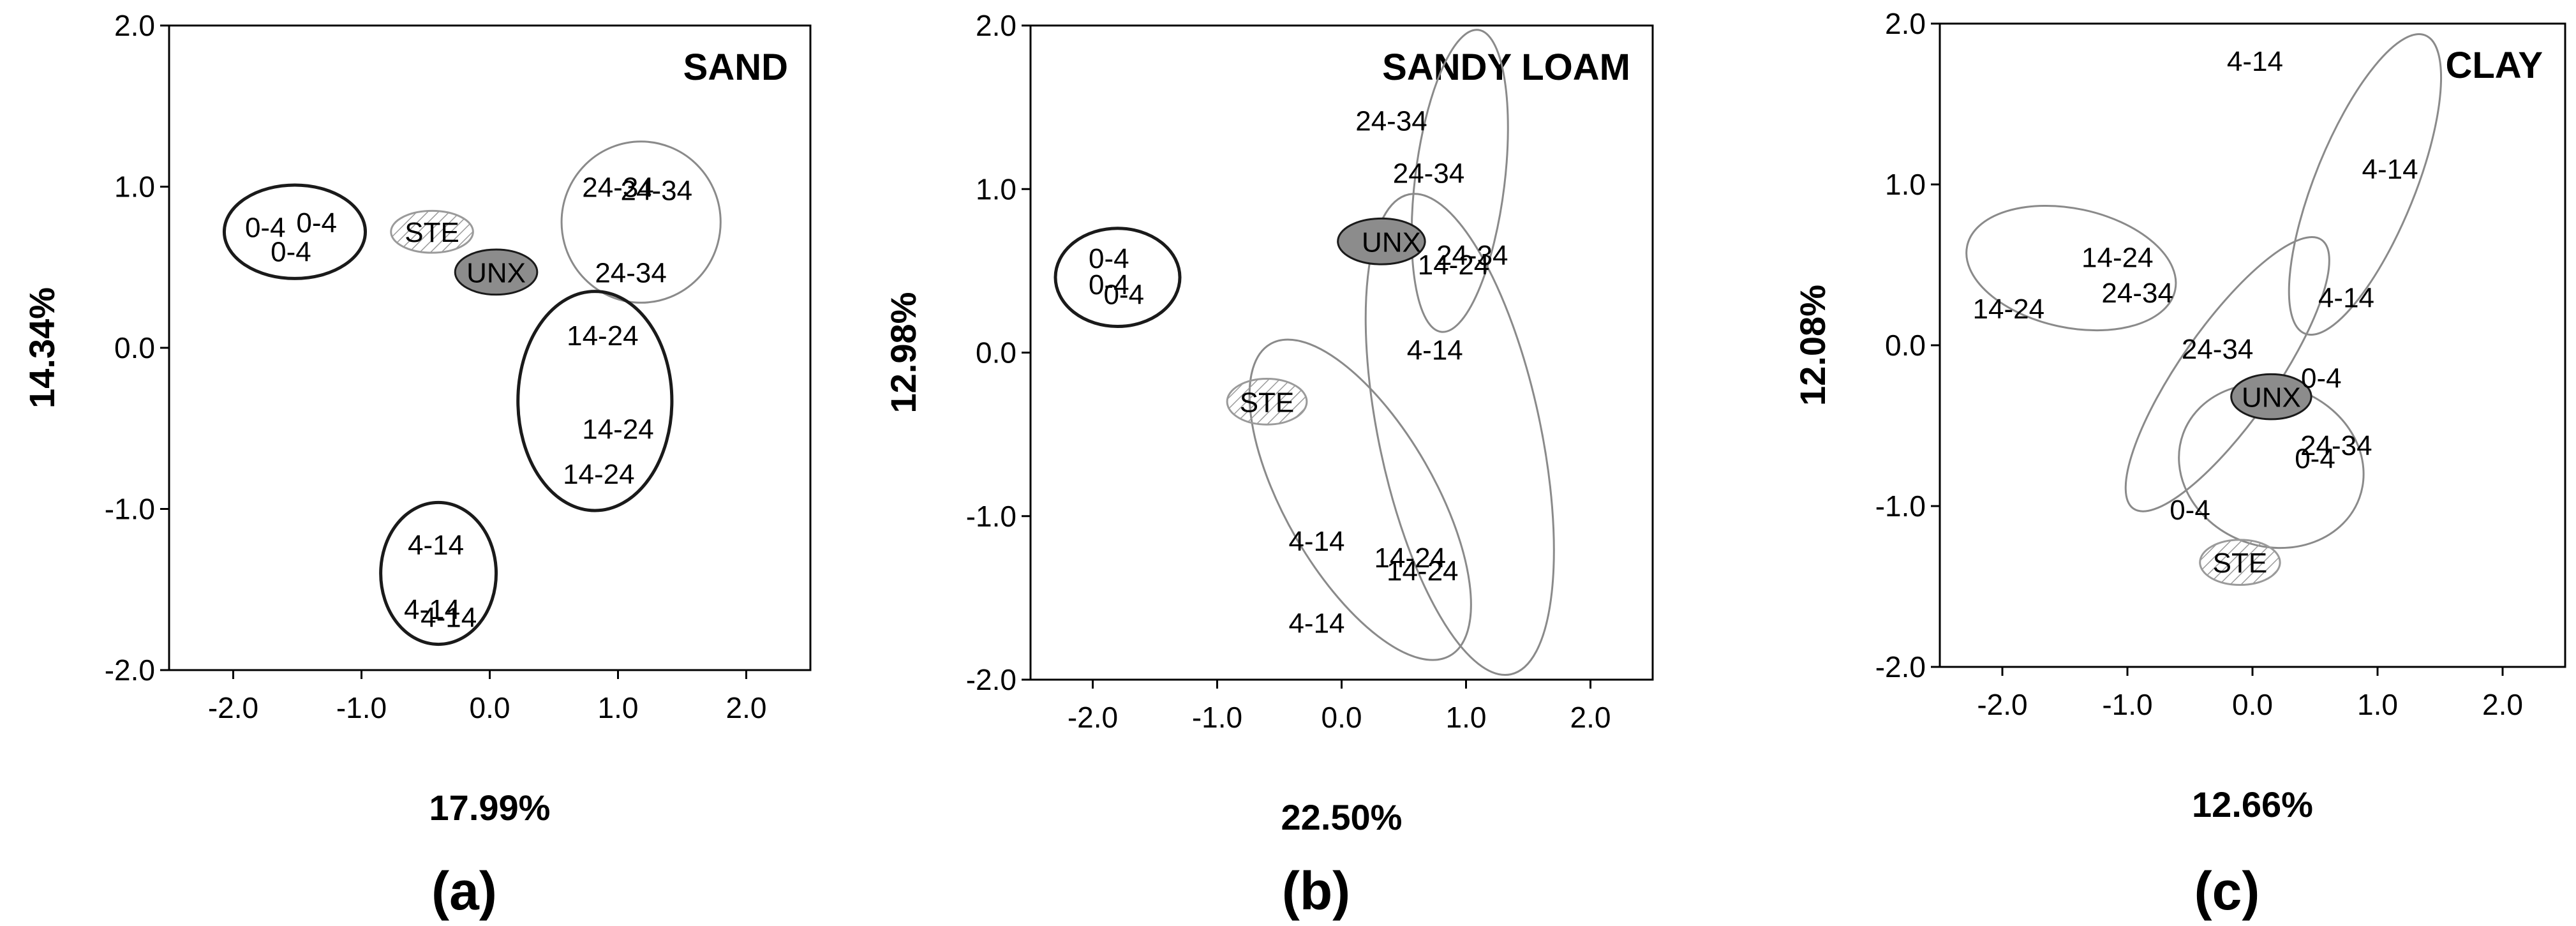 This screenshot has width=2576, height=926. I want to click on panel-title: CLAY, so click(2494, 66).